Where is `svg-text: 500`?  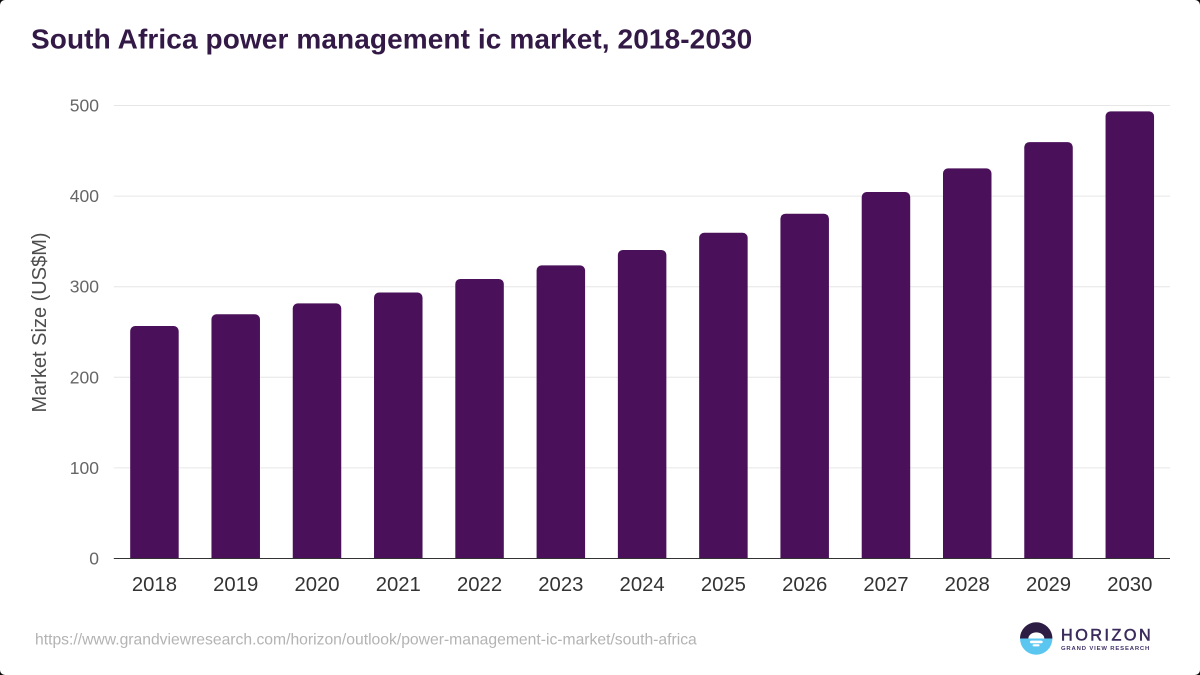
svg-text: 500 is located at coordinates (84, 106).